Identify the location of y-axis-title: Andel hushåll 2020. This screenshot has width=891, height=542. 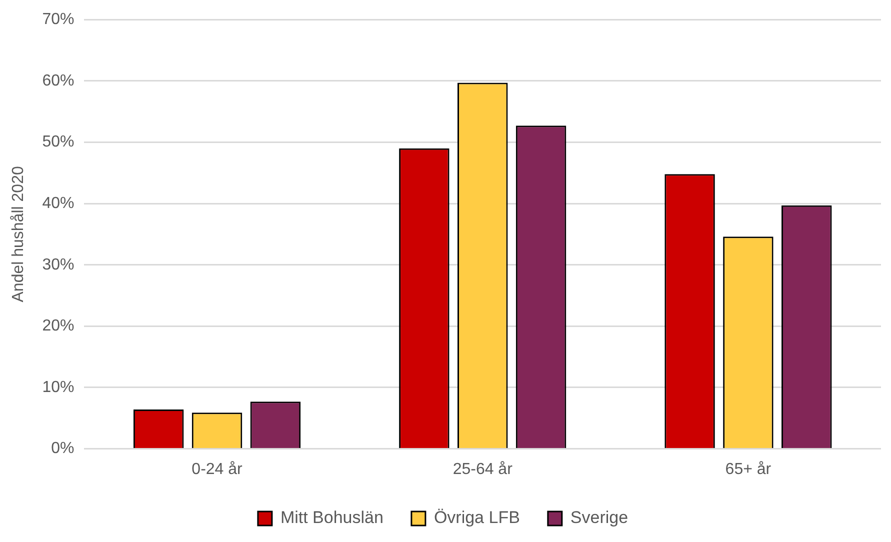
(19, 234).